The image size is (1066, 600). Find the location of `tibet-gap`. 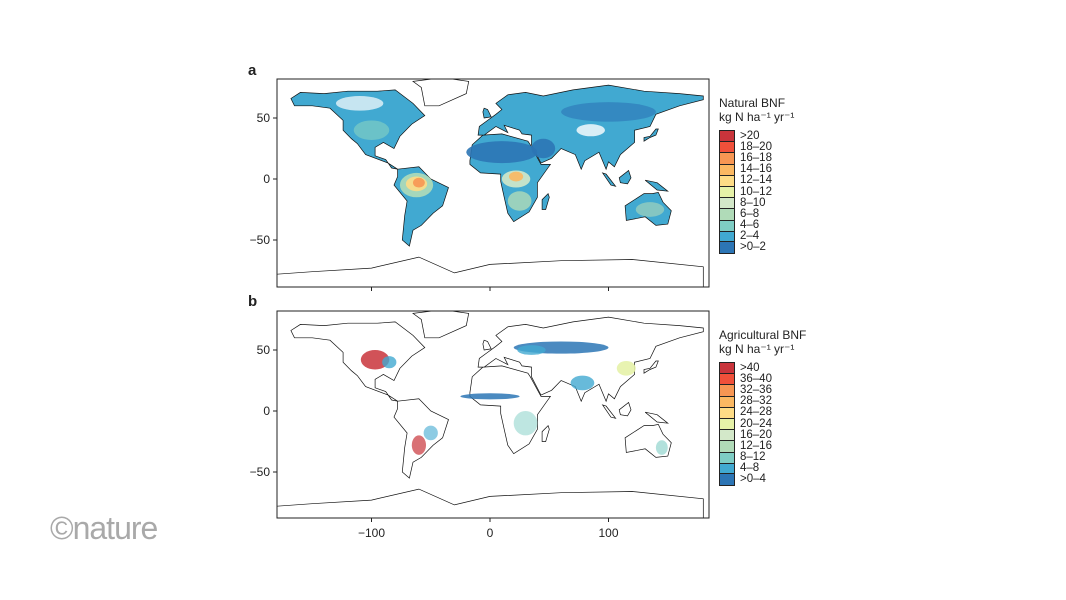

tibet-gap is located at coordinates (590, 130).